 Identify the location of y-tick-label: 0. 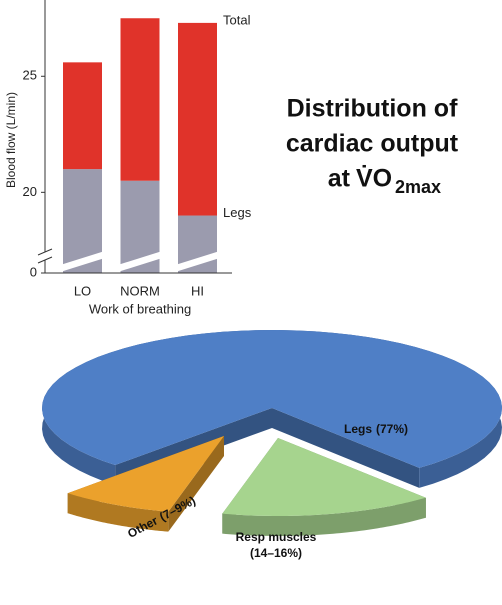
(33, 271).